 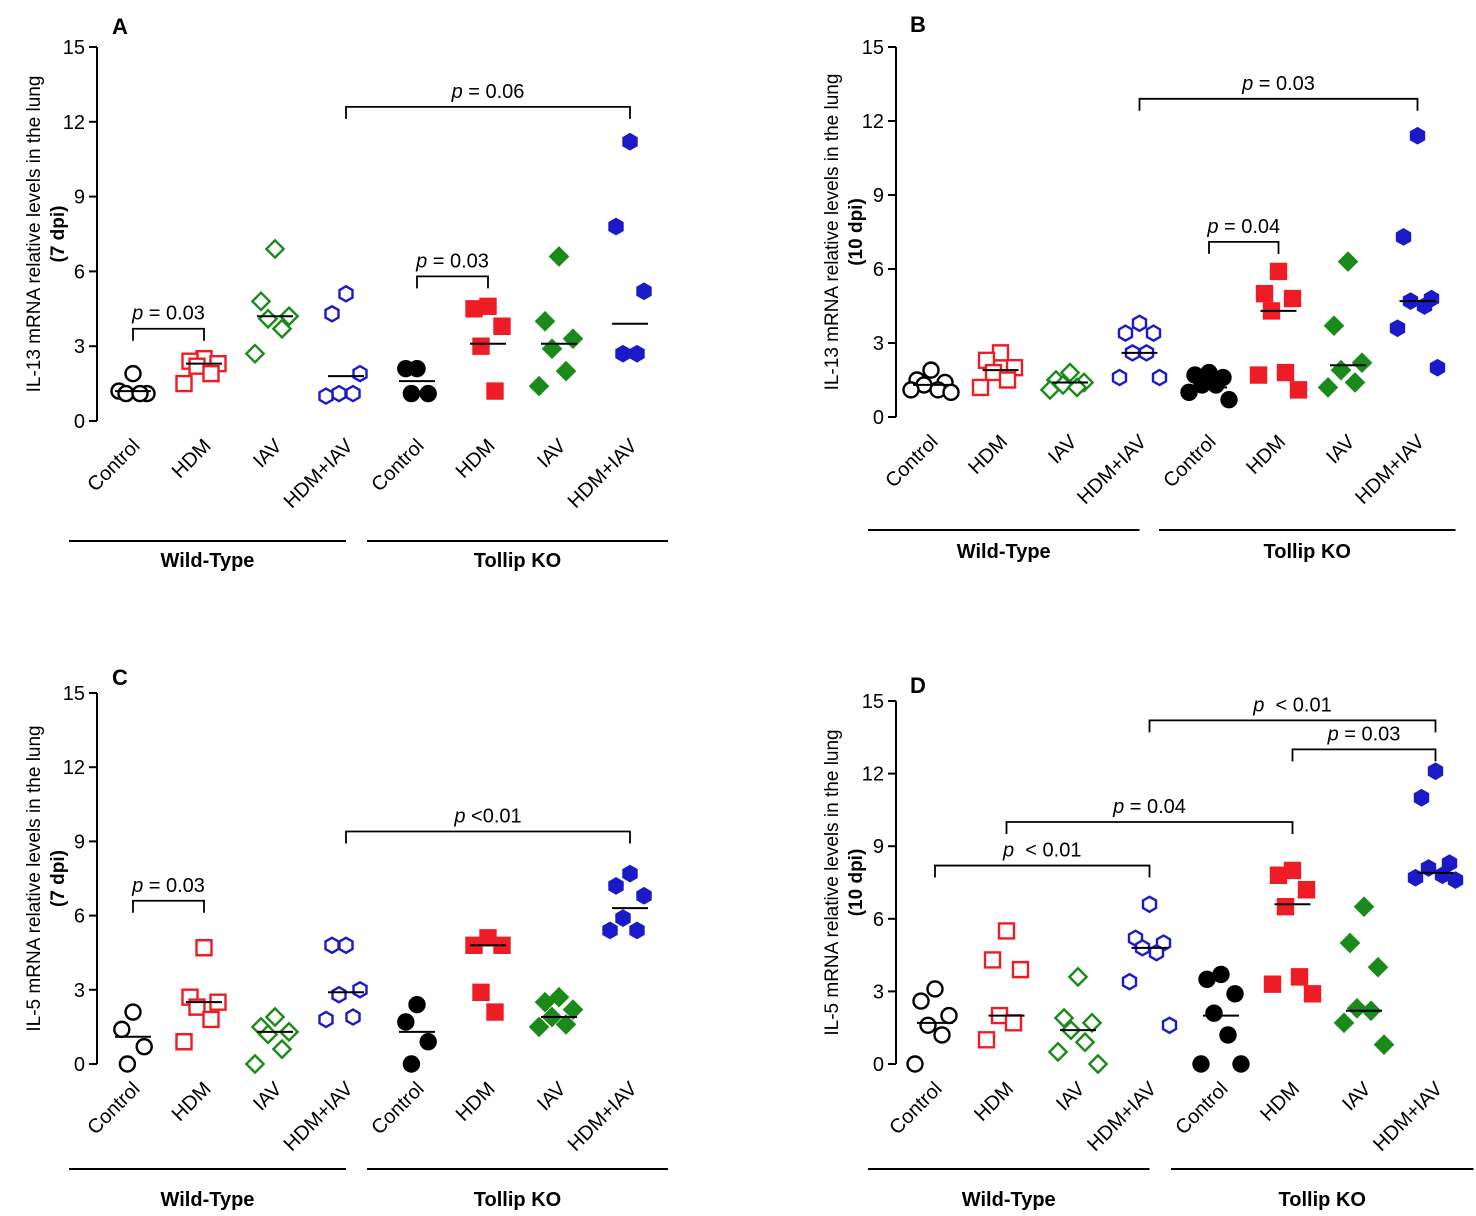 I want to click on y-axis-label: IL-13 mRNA relative levels in the lung, so click(x=832, y=232).